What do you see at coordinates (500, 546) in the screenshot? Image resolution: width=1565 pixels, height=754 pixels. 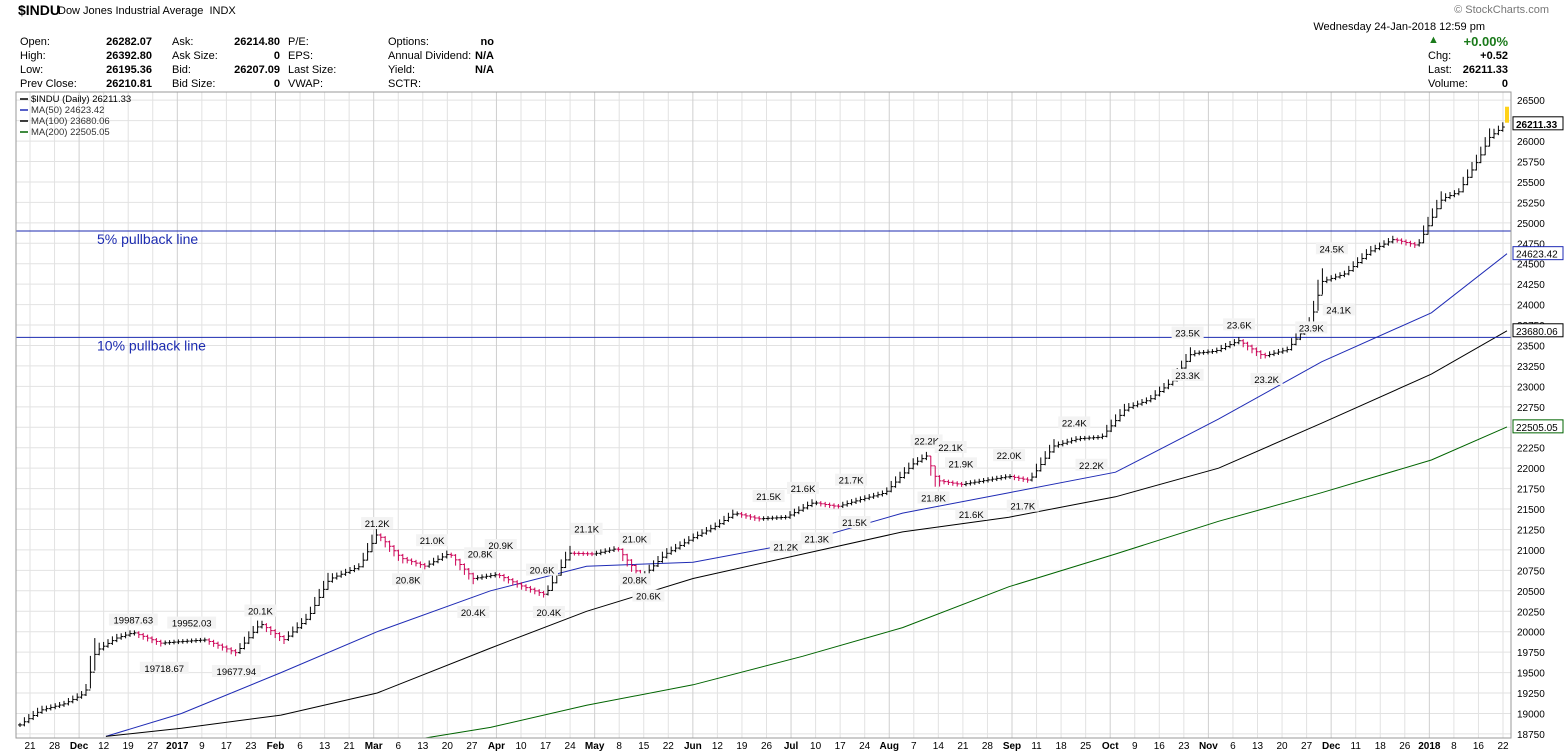 I see `annotation-label: 20.9K` at bounding box center [500, 546].